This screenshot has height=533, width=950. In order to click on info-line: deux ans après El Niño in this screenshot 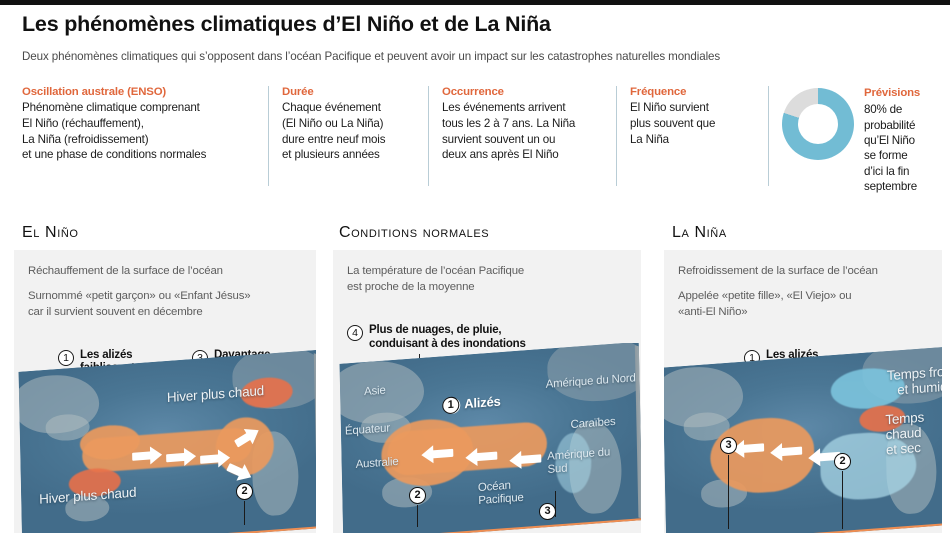, I will do `click(500, 155)`.